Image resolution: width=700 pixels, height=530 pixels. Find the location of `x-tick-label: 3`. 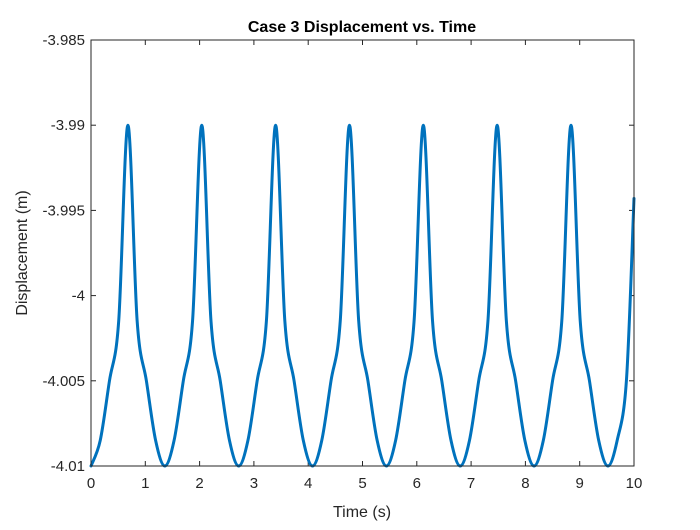

x-tick-label: 3 is located at coordinates (254, 483).